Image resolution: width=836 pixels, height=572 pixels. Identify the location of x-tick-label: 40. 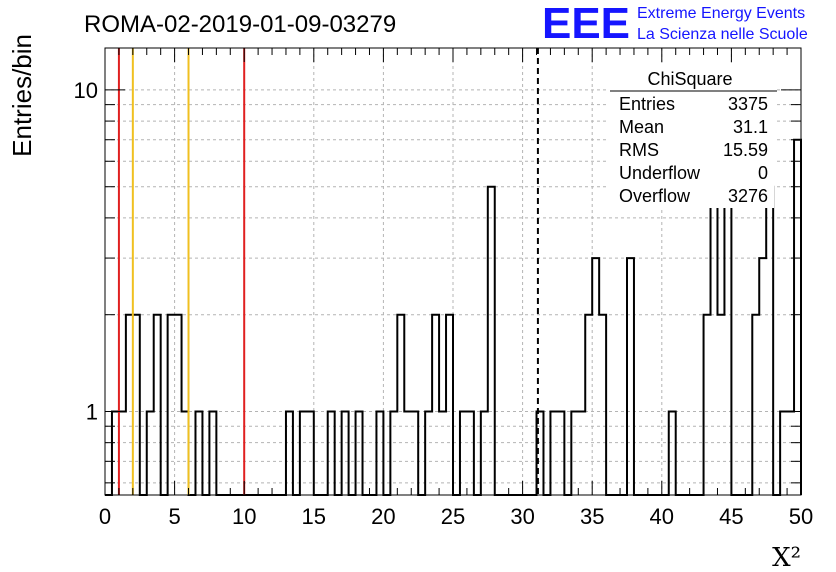
(662, 516).